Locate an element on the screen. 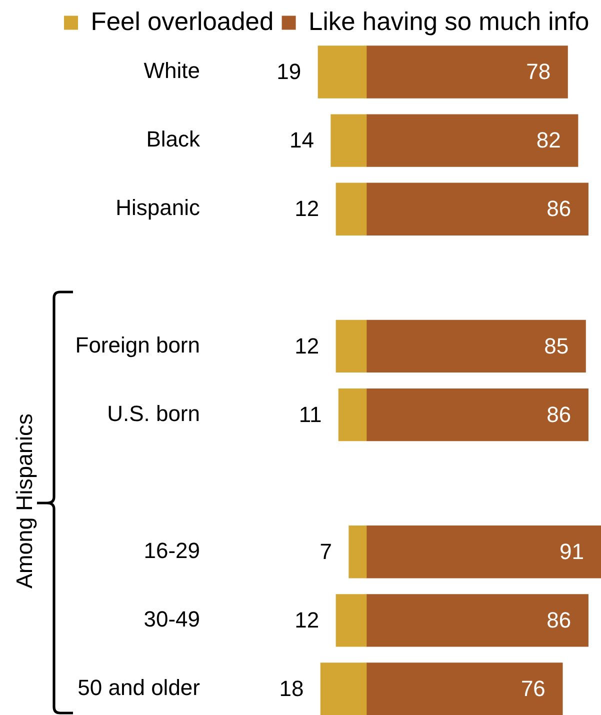 Image resolution: width=601 pixels, height=715 pixels. y-tick-label: Foreign born is located at coordinates (137, 345).